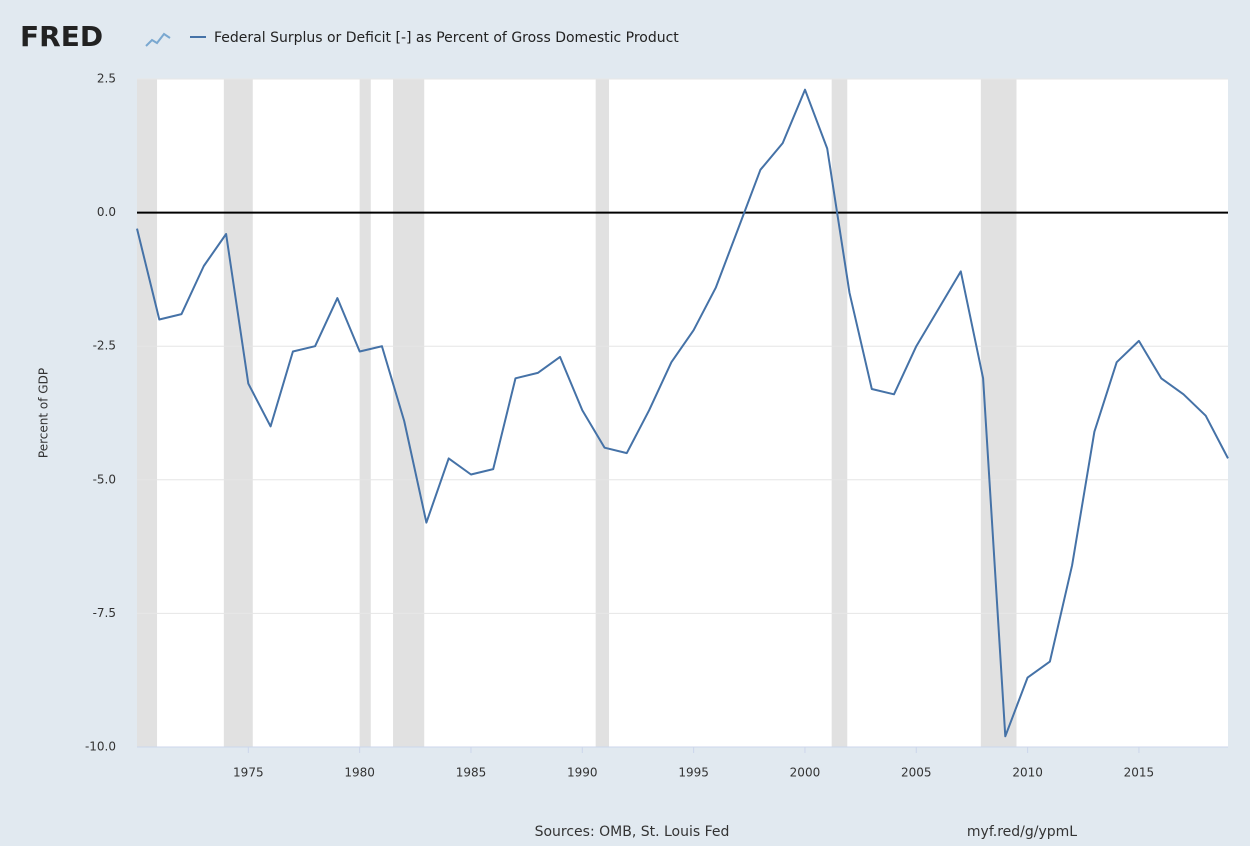 The height and width of the screenshot is (846, 1250). I want to click on y-axis-label: Percent of GDP, so click(44, 413).